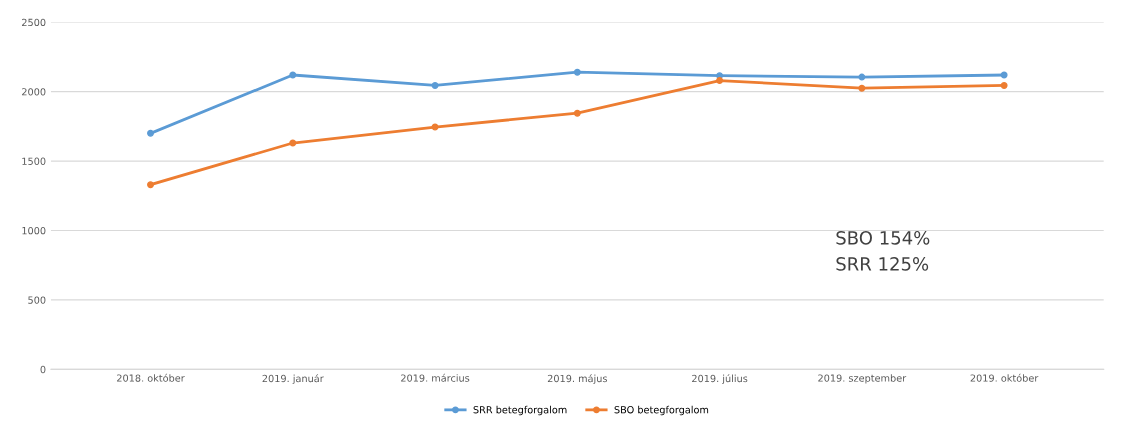 The image size is (1132, 445). Describe the element at coordinates (577, 379) in the screenshot. I see `x-tick-label: 2019. május` at that location.